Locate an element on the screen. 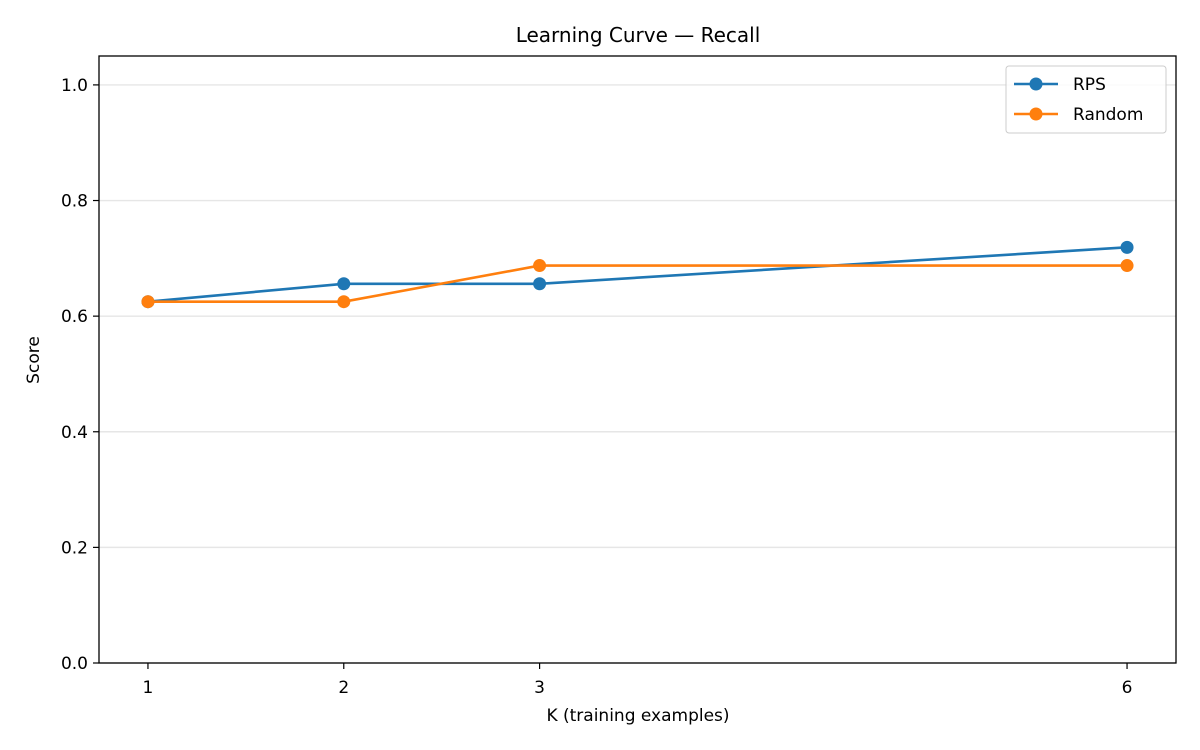  y-tick-label: 0.0 is located at coordinates (74, 664).